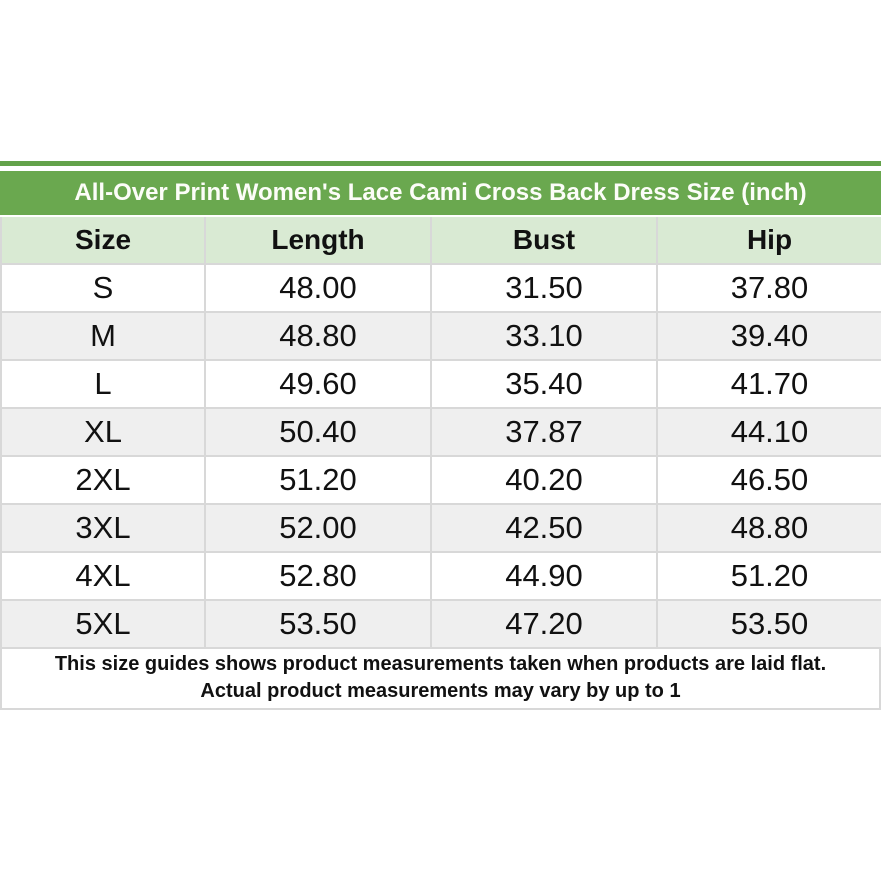  What do you see at coordinates (318, 528) in the screenshot?
I see `length-cell: 52.00` at bounding box center [318, 528].